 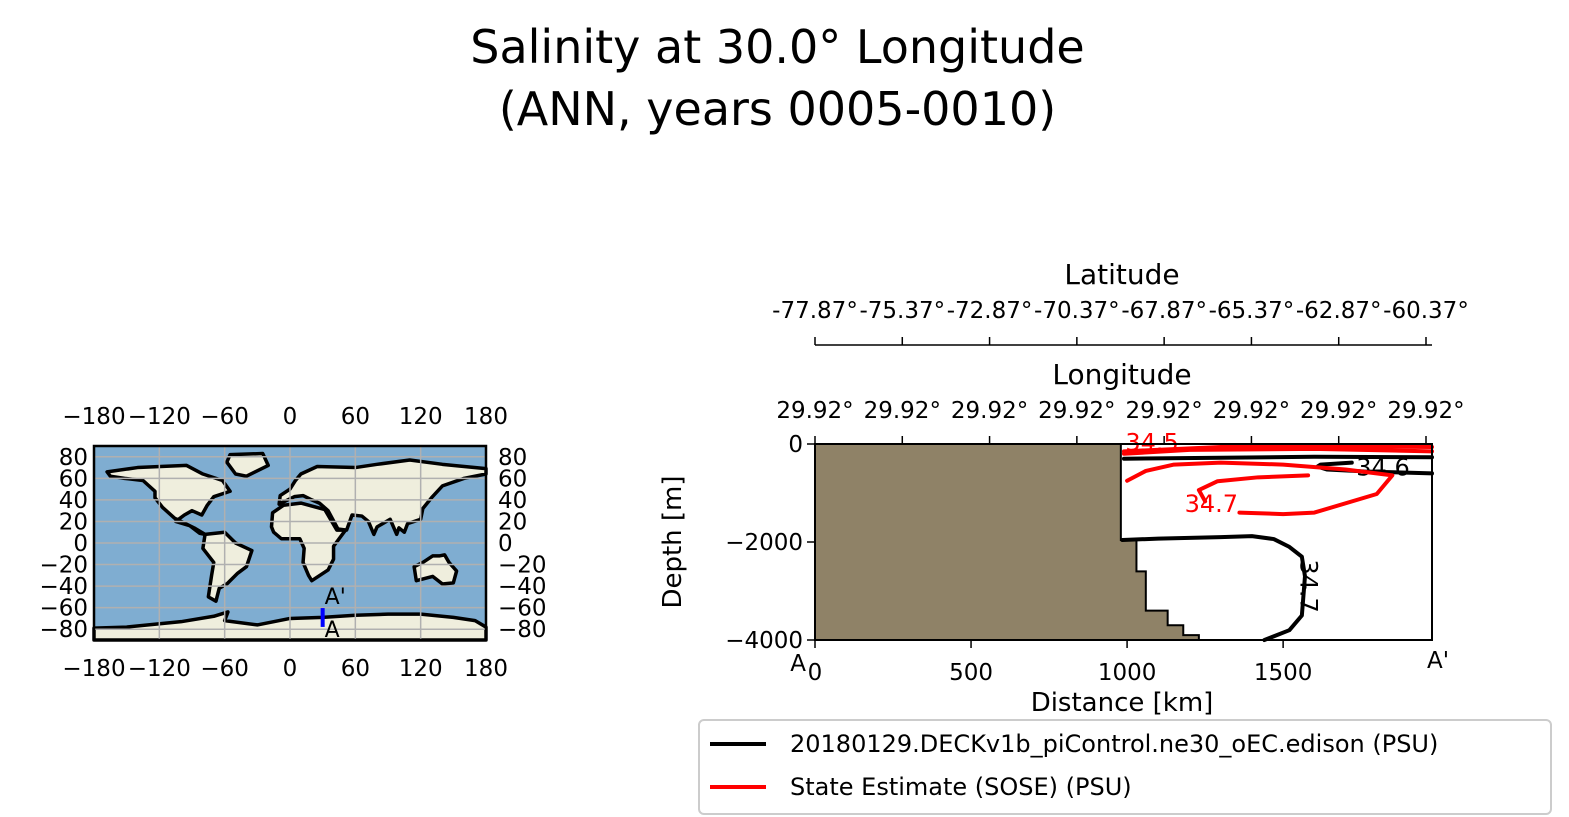 I want to click on map-lon-tick-bottom: −120, so click(x=159, y=669).